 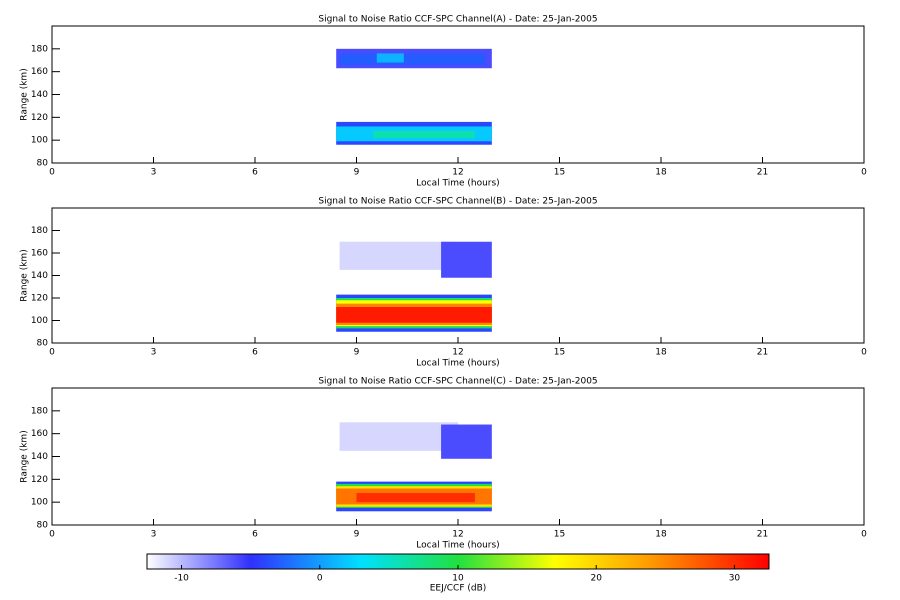 I want to click on colorbar-tick-label: 10, so click(x=458, y=579).